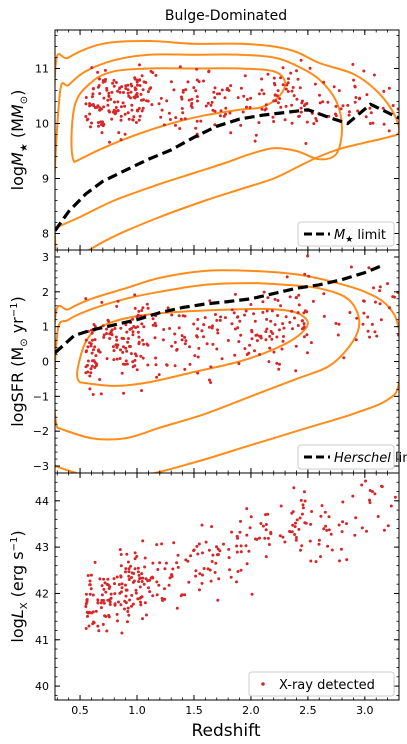 This screenshot has width=407, height=744. What do you see at coordinates (41, 431) in the screenshot?
I see `y-tick-label-sfr: −2` at bounding box center [41, 431].